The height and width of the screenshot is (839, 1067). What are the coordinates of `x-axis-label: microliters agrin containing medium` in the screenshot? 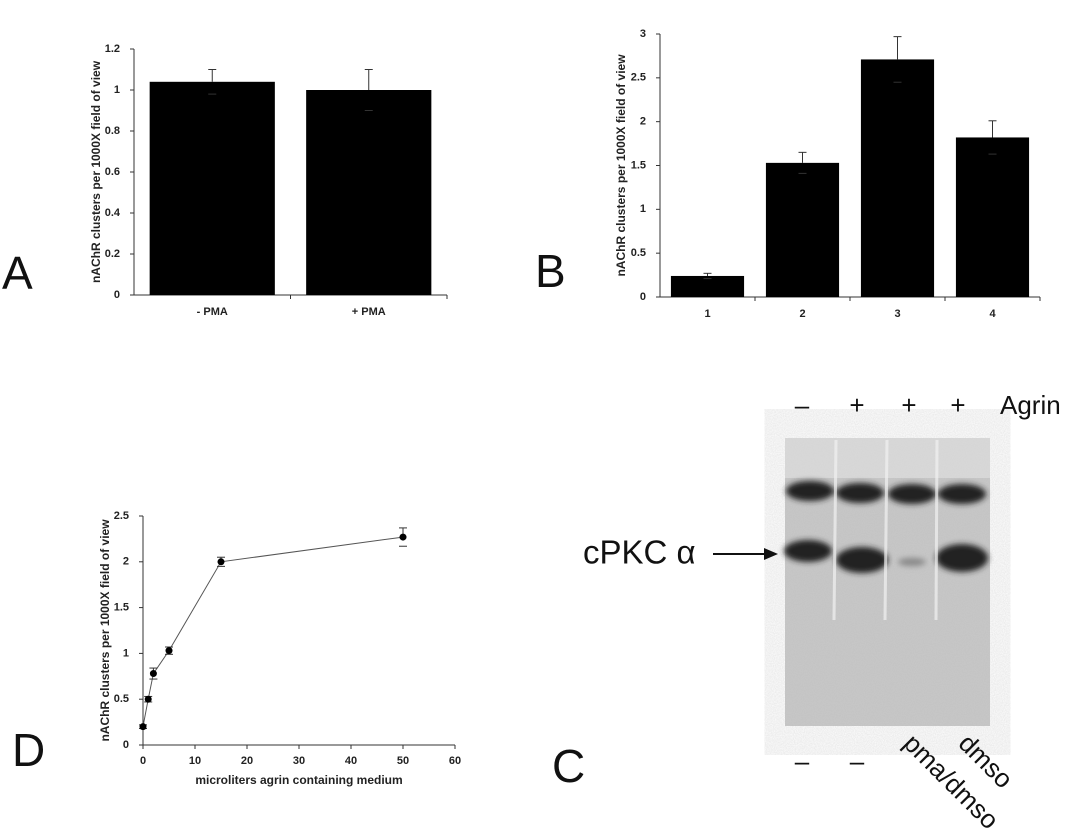 It's located at (298, 780).